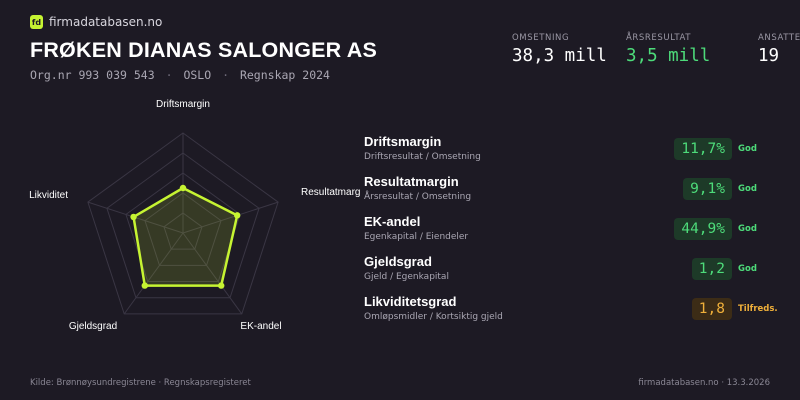  Describe the element at coordinates (416, 237) in the screenshot. I see `metric-formula: Egenkapital / Eiendeler` at that location.